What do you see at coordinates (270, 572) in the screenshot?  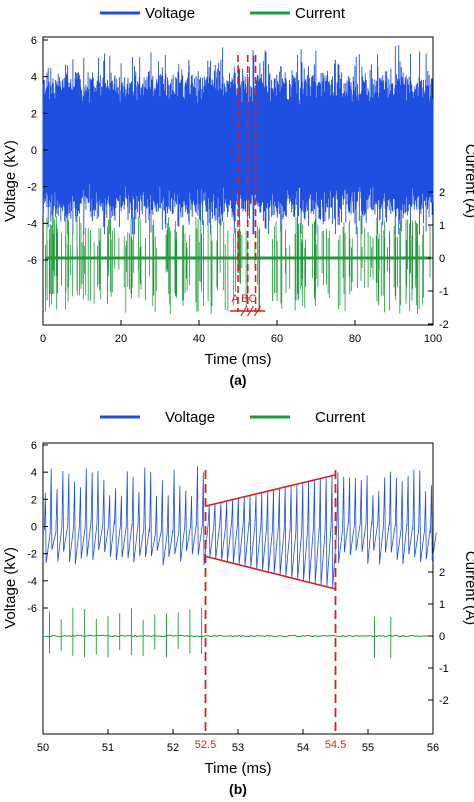 I see `envelope-lower` at bounding box center [270, 572].